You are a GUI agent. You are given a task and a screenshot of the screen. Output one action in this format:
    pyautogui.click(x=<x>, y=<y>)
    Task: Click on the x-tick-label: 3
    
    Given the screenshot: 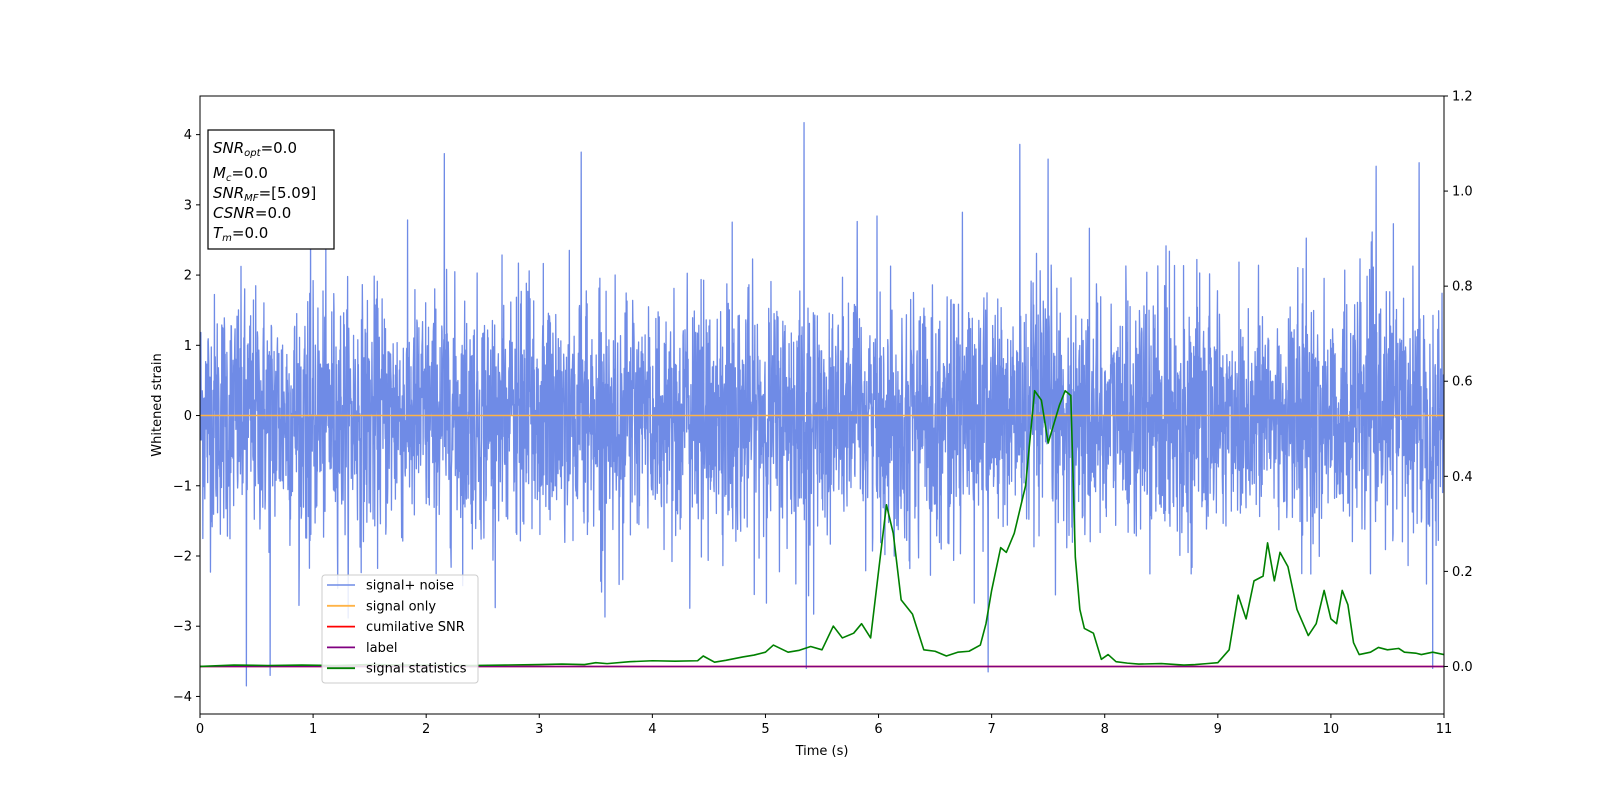 What is the action you would take?
    pyautogui.click(x=539, y=729)
    